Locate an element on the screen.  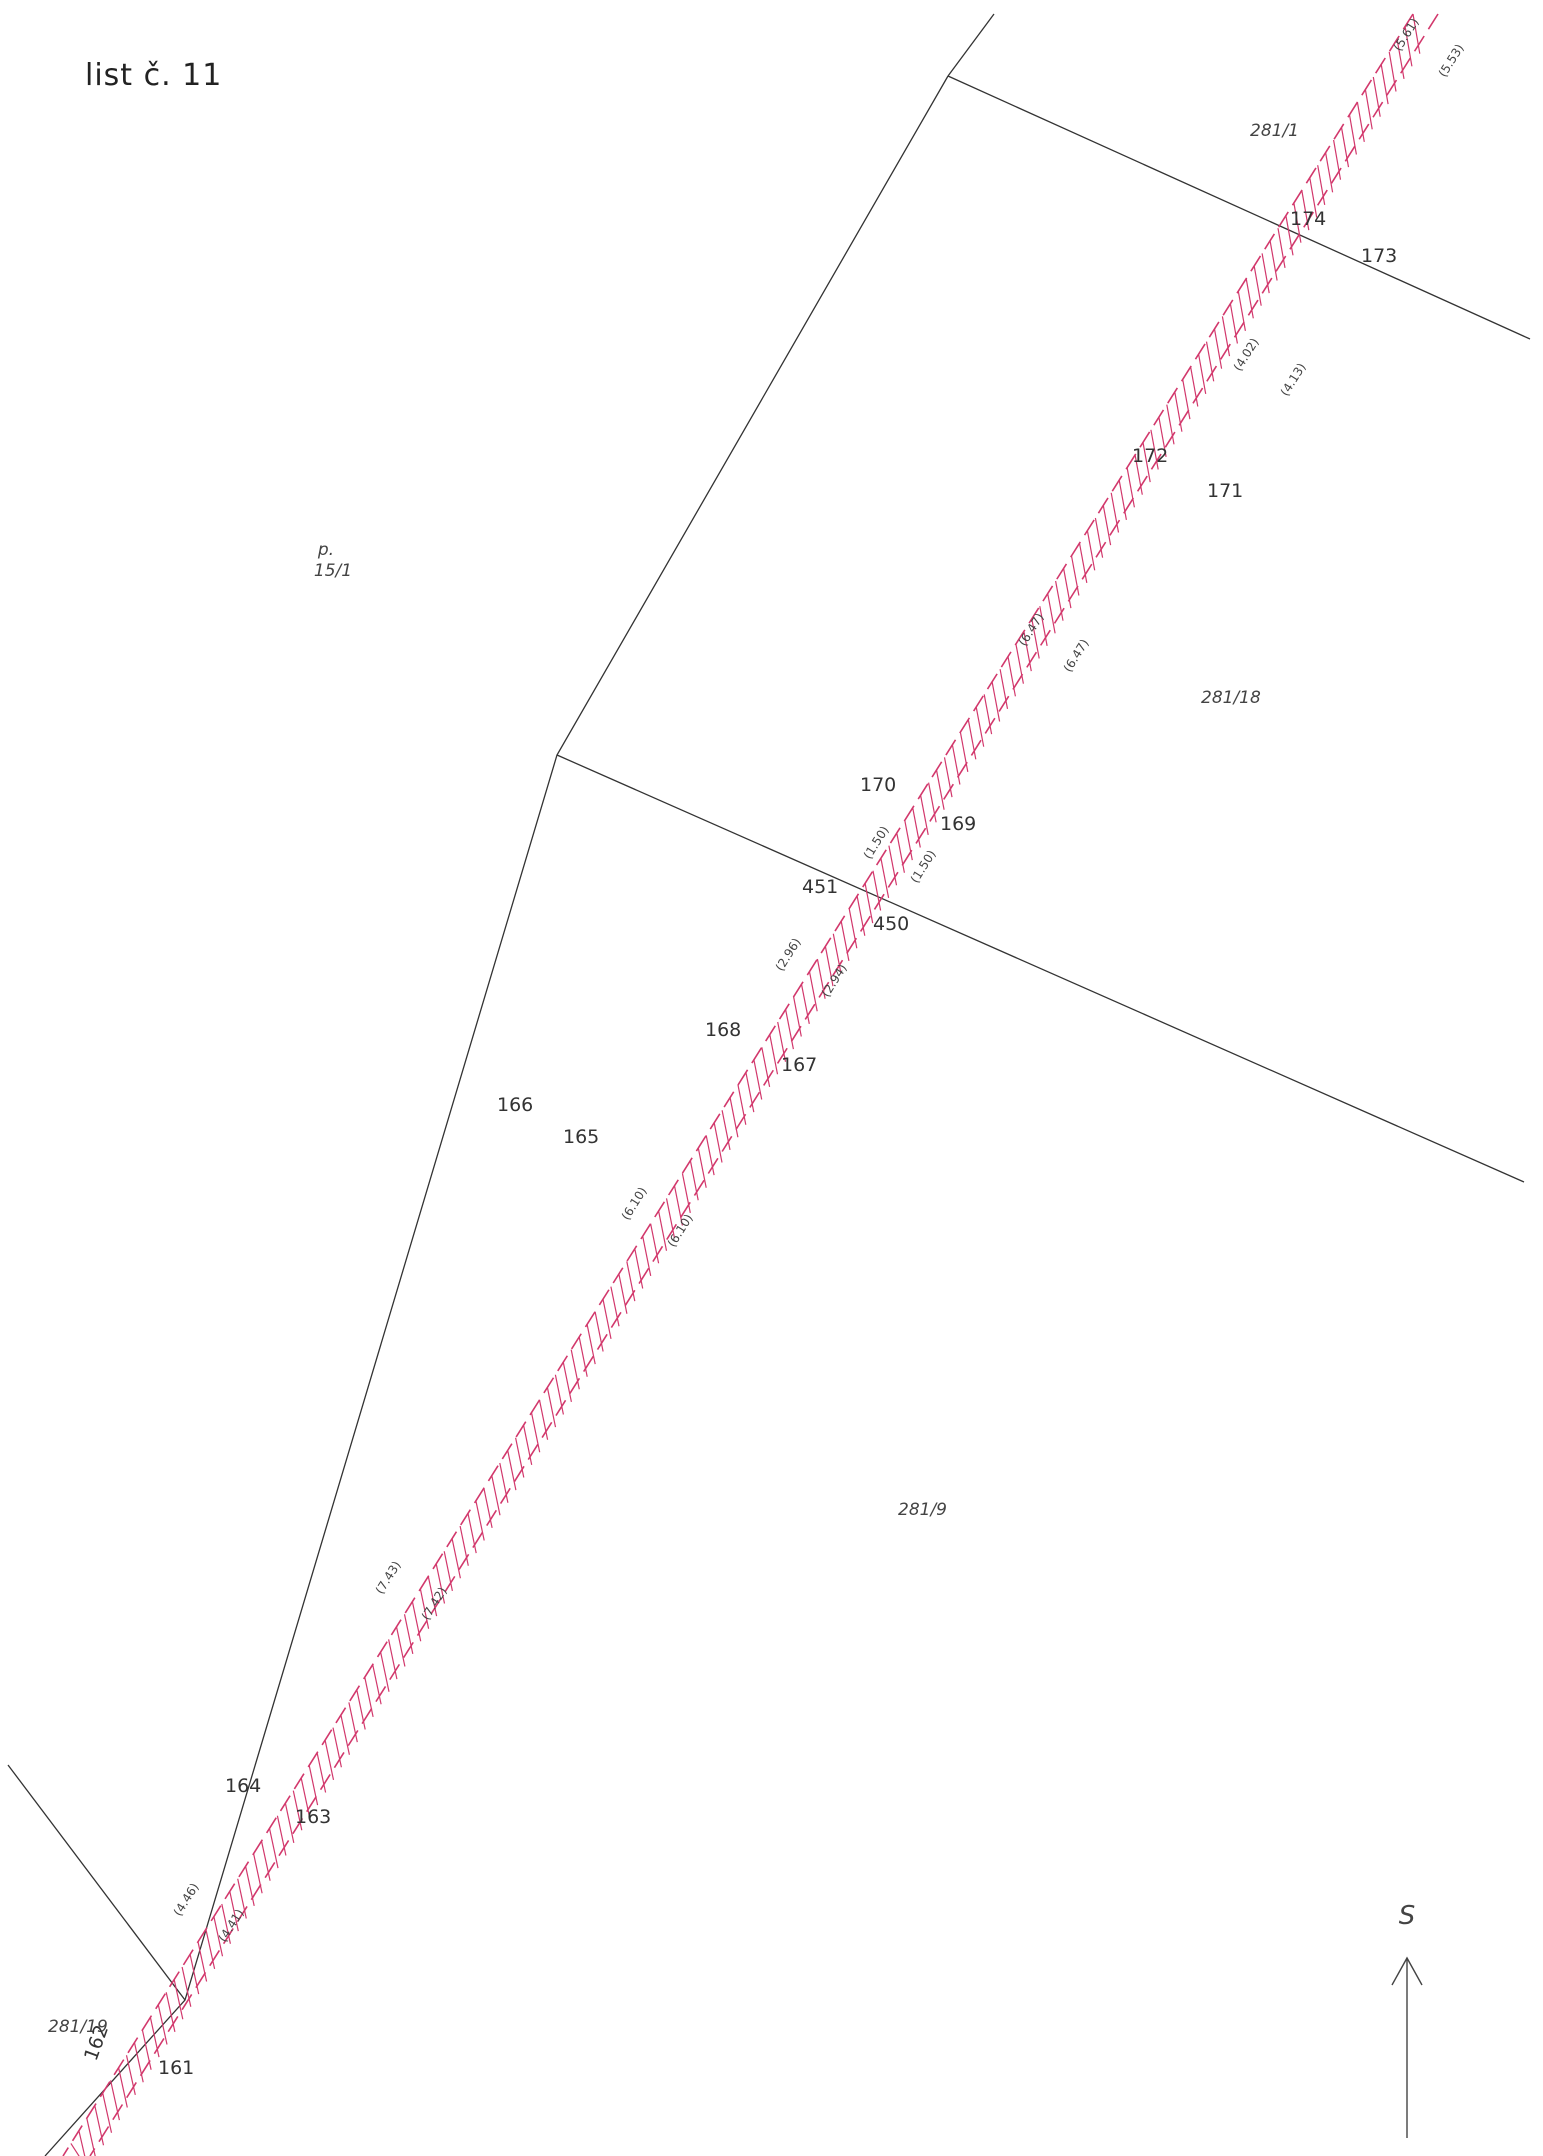
point-164: 164 is located at coordinates (243, 1786).